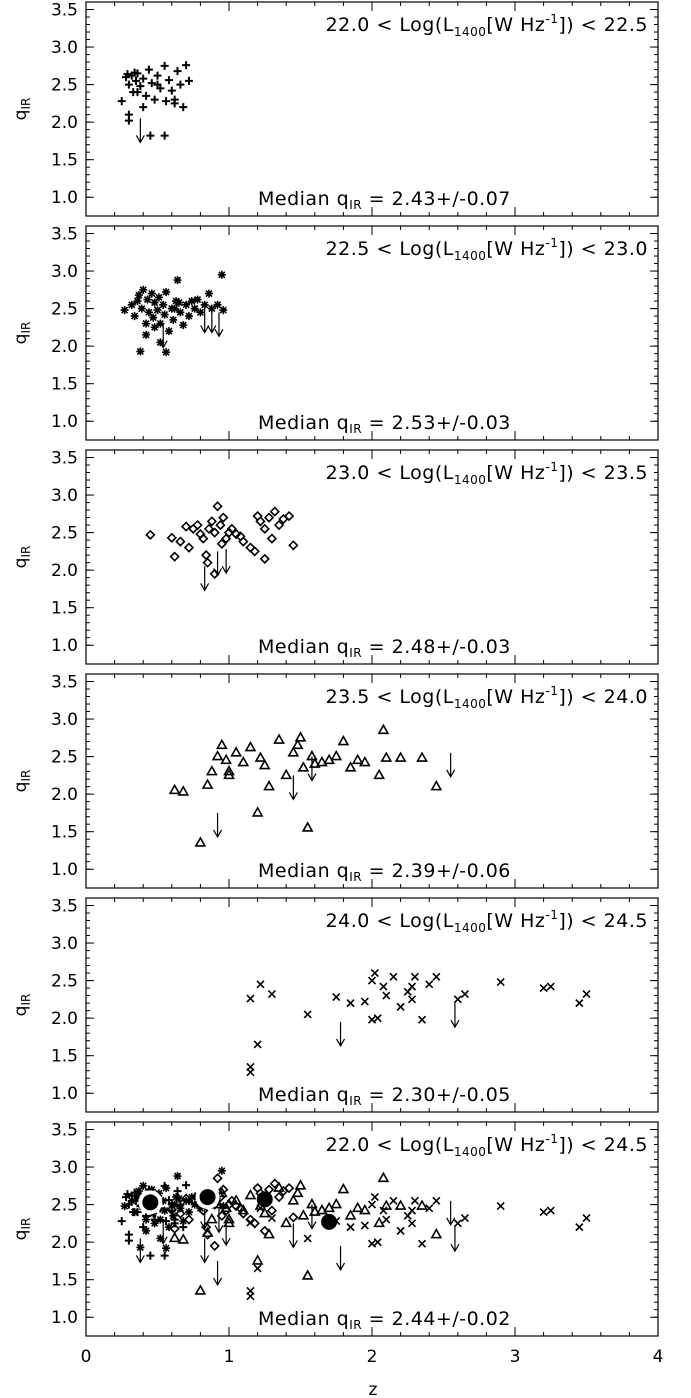 This screenshot has width=691, height=1398. What do you see at coordinates (64, 235) in the screenshot?
I see `y-tick-label: 3.5` at bounding box center [64, 235].